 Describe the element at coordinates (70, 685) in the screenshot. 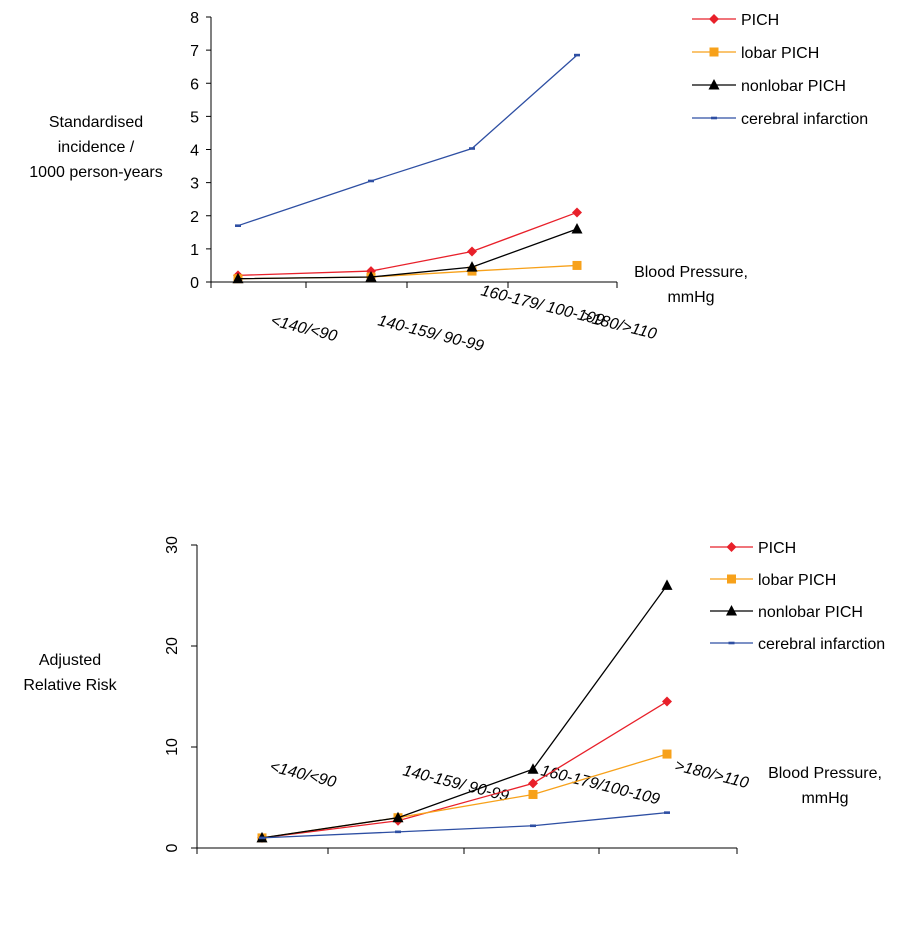

I see `y-axis-title: Relative Risk` at that location.